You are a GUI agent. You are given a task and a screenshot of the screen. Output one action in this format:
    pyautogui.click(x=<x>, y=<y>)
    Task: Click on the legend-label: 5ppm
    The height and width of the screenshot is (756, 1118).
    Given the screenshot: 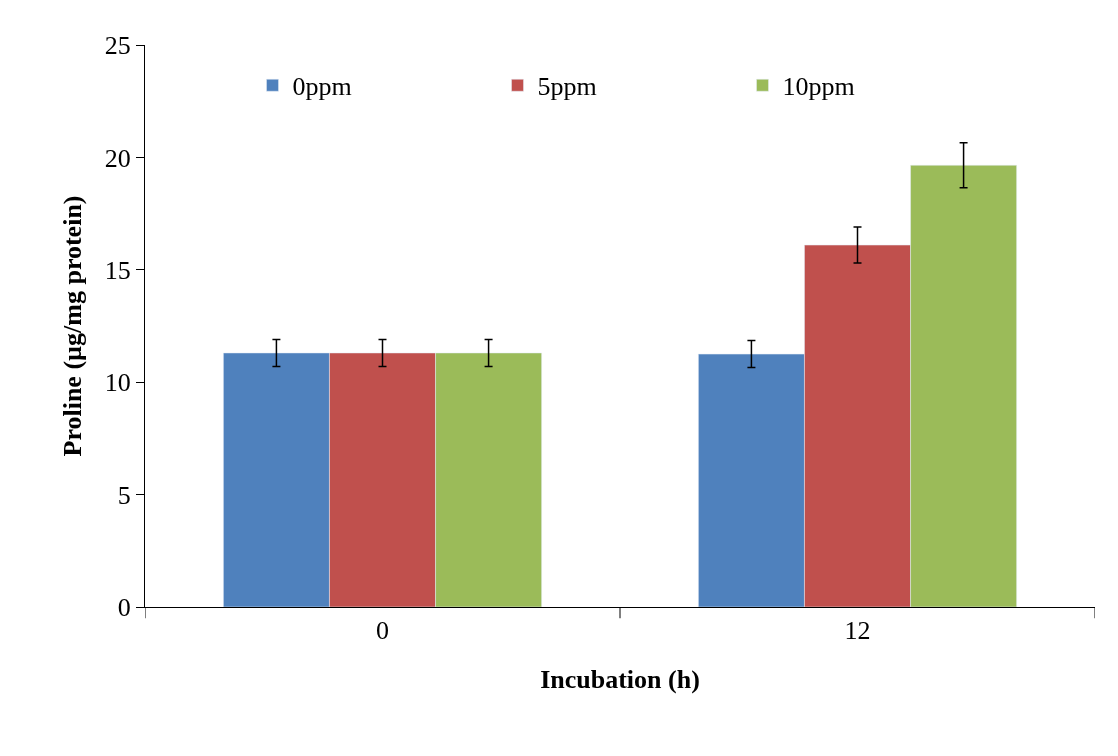 What is the action you would take?
    pyautogui.click(x=567, y=87)
    